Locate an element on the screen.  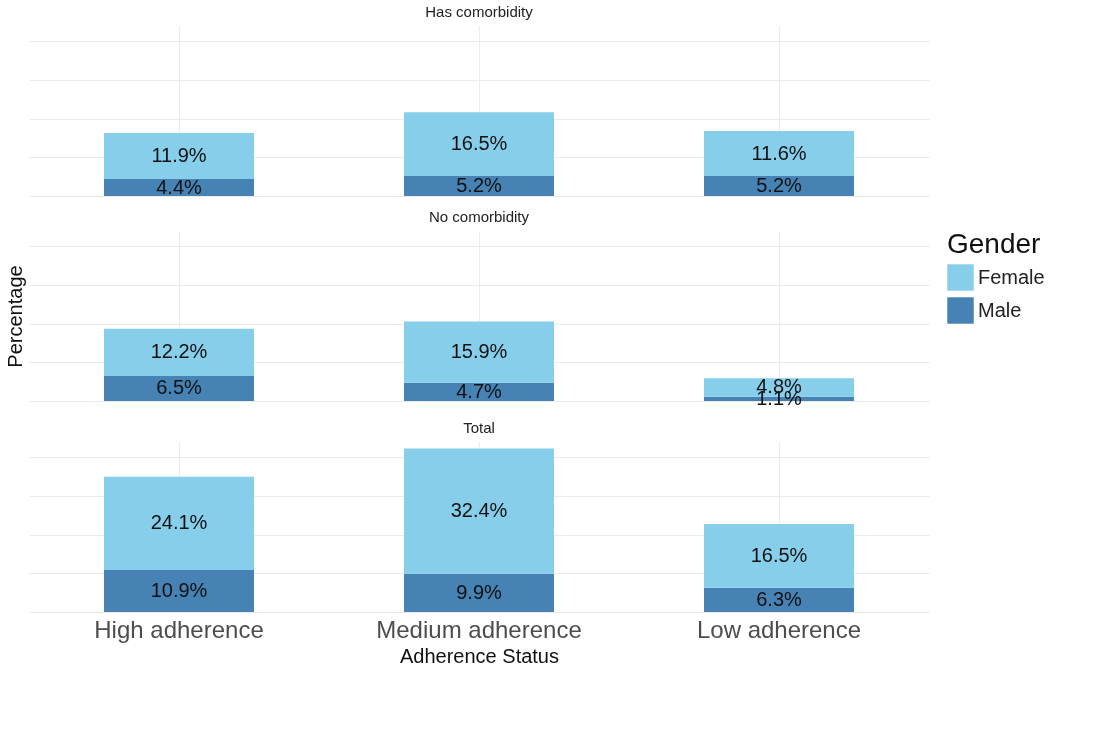
data-label: 4.7% is located at coordinates (479, 390).